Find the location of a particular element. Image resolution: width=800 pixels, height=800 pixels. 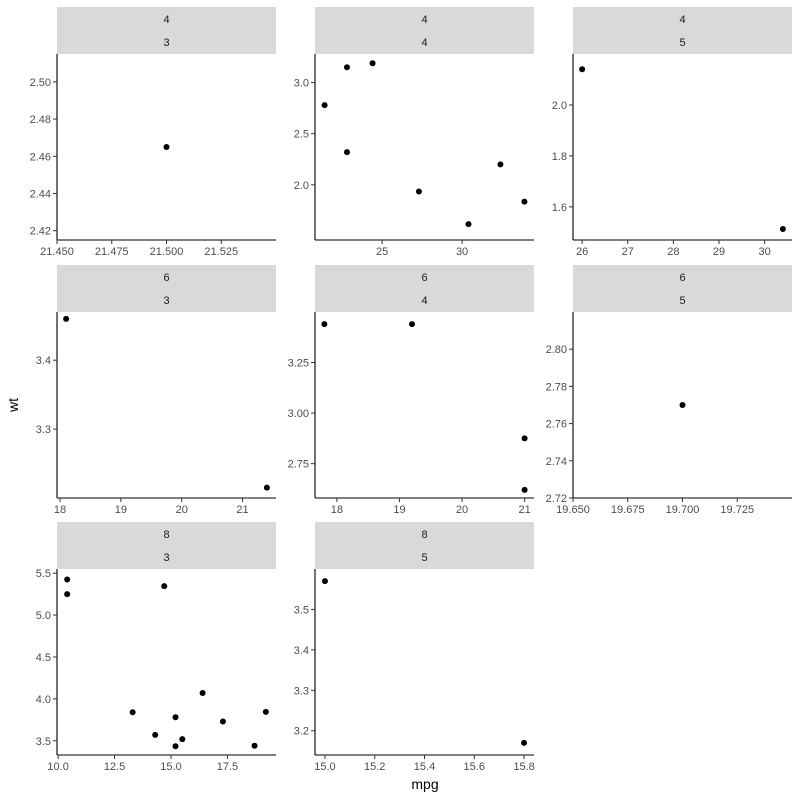

x-tick-label: 12.5 is located at coordinates (114, 767).